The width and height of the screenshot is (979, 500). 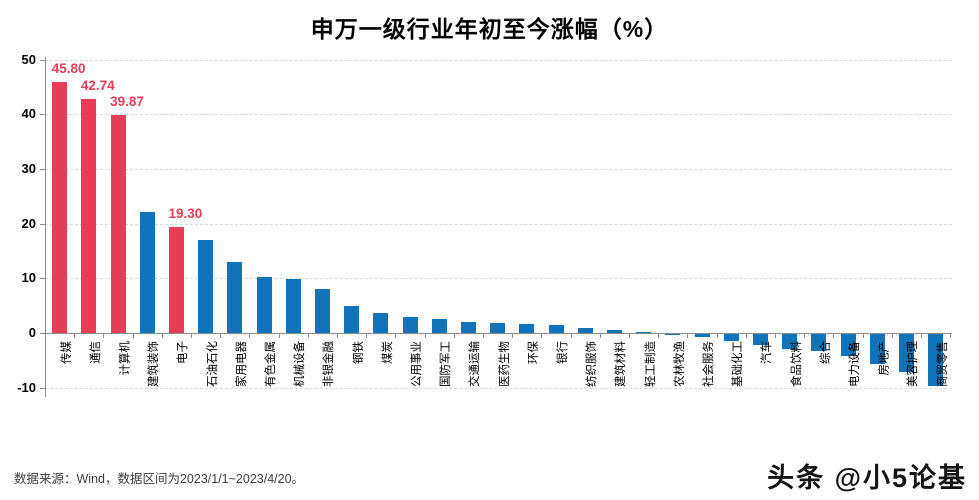 I want to click on x-category-label: 银行, so click(x=563, y=352).